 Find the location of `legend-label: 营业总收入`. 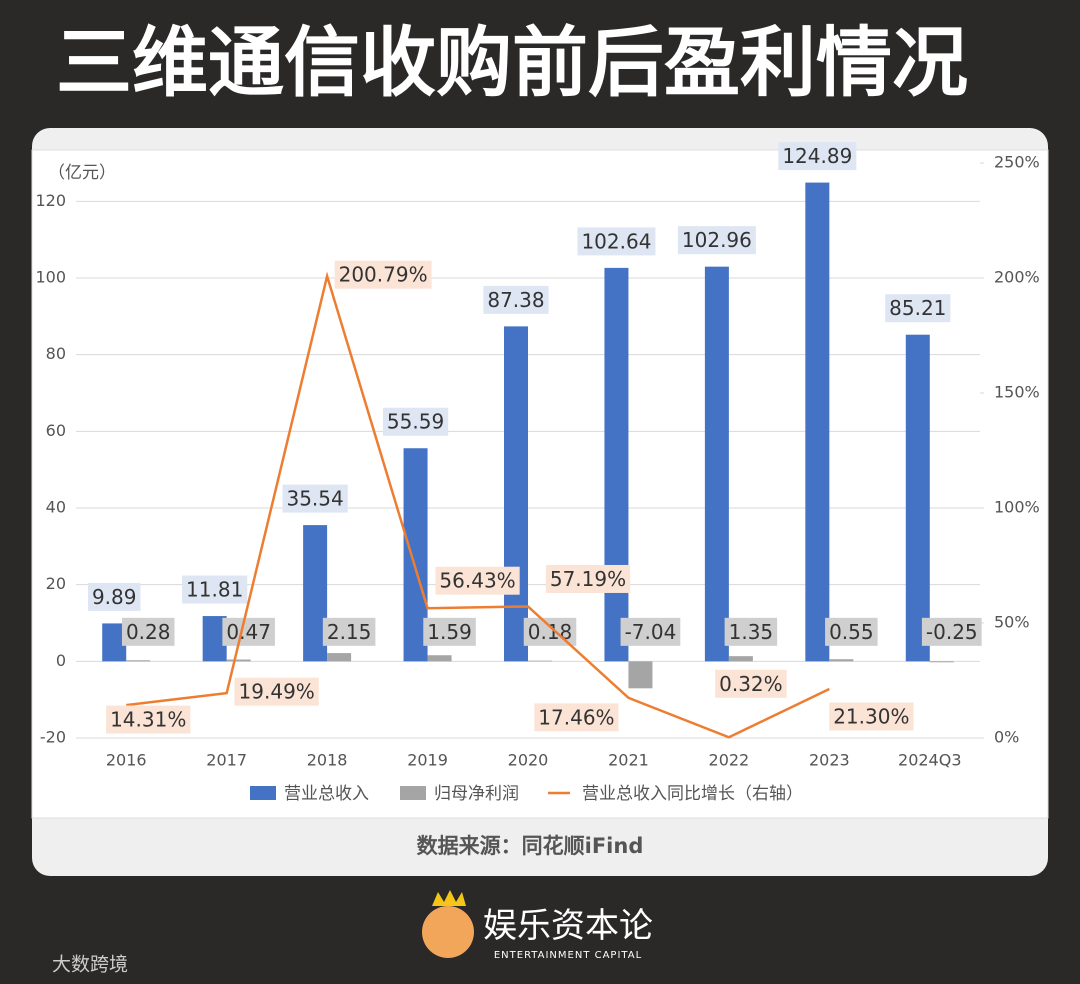

legend-label: 营业总收入 is located at coordinates (326, 794).